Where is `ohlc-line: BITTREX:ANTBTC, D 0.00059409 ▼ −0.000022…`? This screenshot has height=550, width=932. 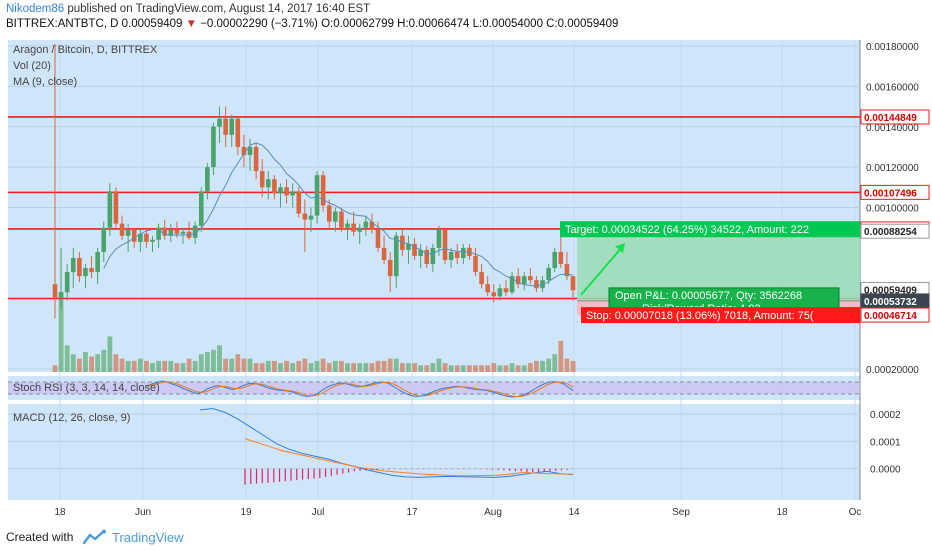
ohlc-line: BITTREX:ANTBTC, D 0.00059409 ▼ −0.000022… is located at coordinates (312, 24).